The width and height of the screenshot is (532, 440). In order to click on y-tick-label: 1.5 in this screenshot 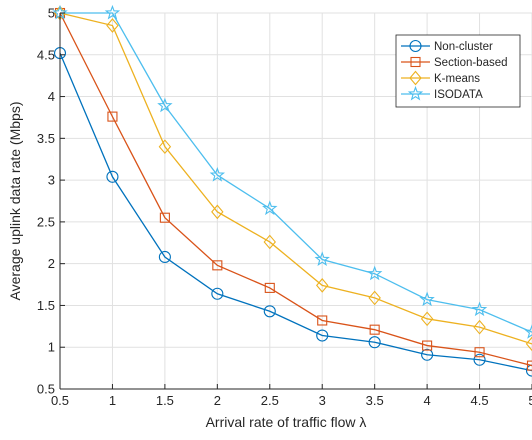, I will do `click(46, 305)`.